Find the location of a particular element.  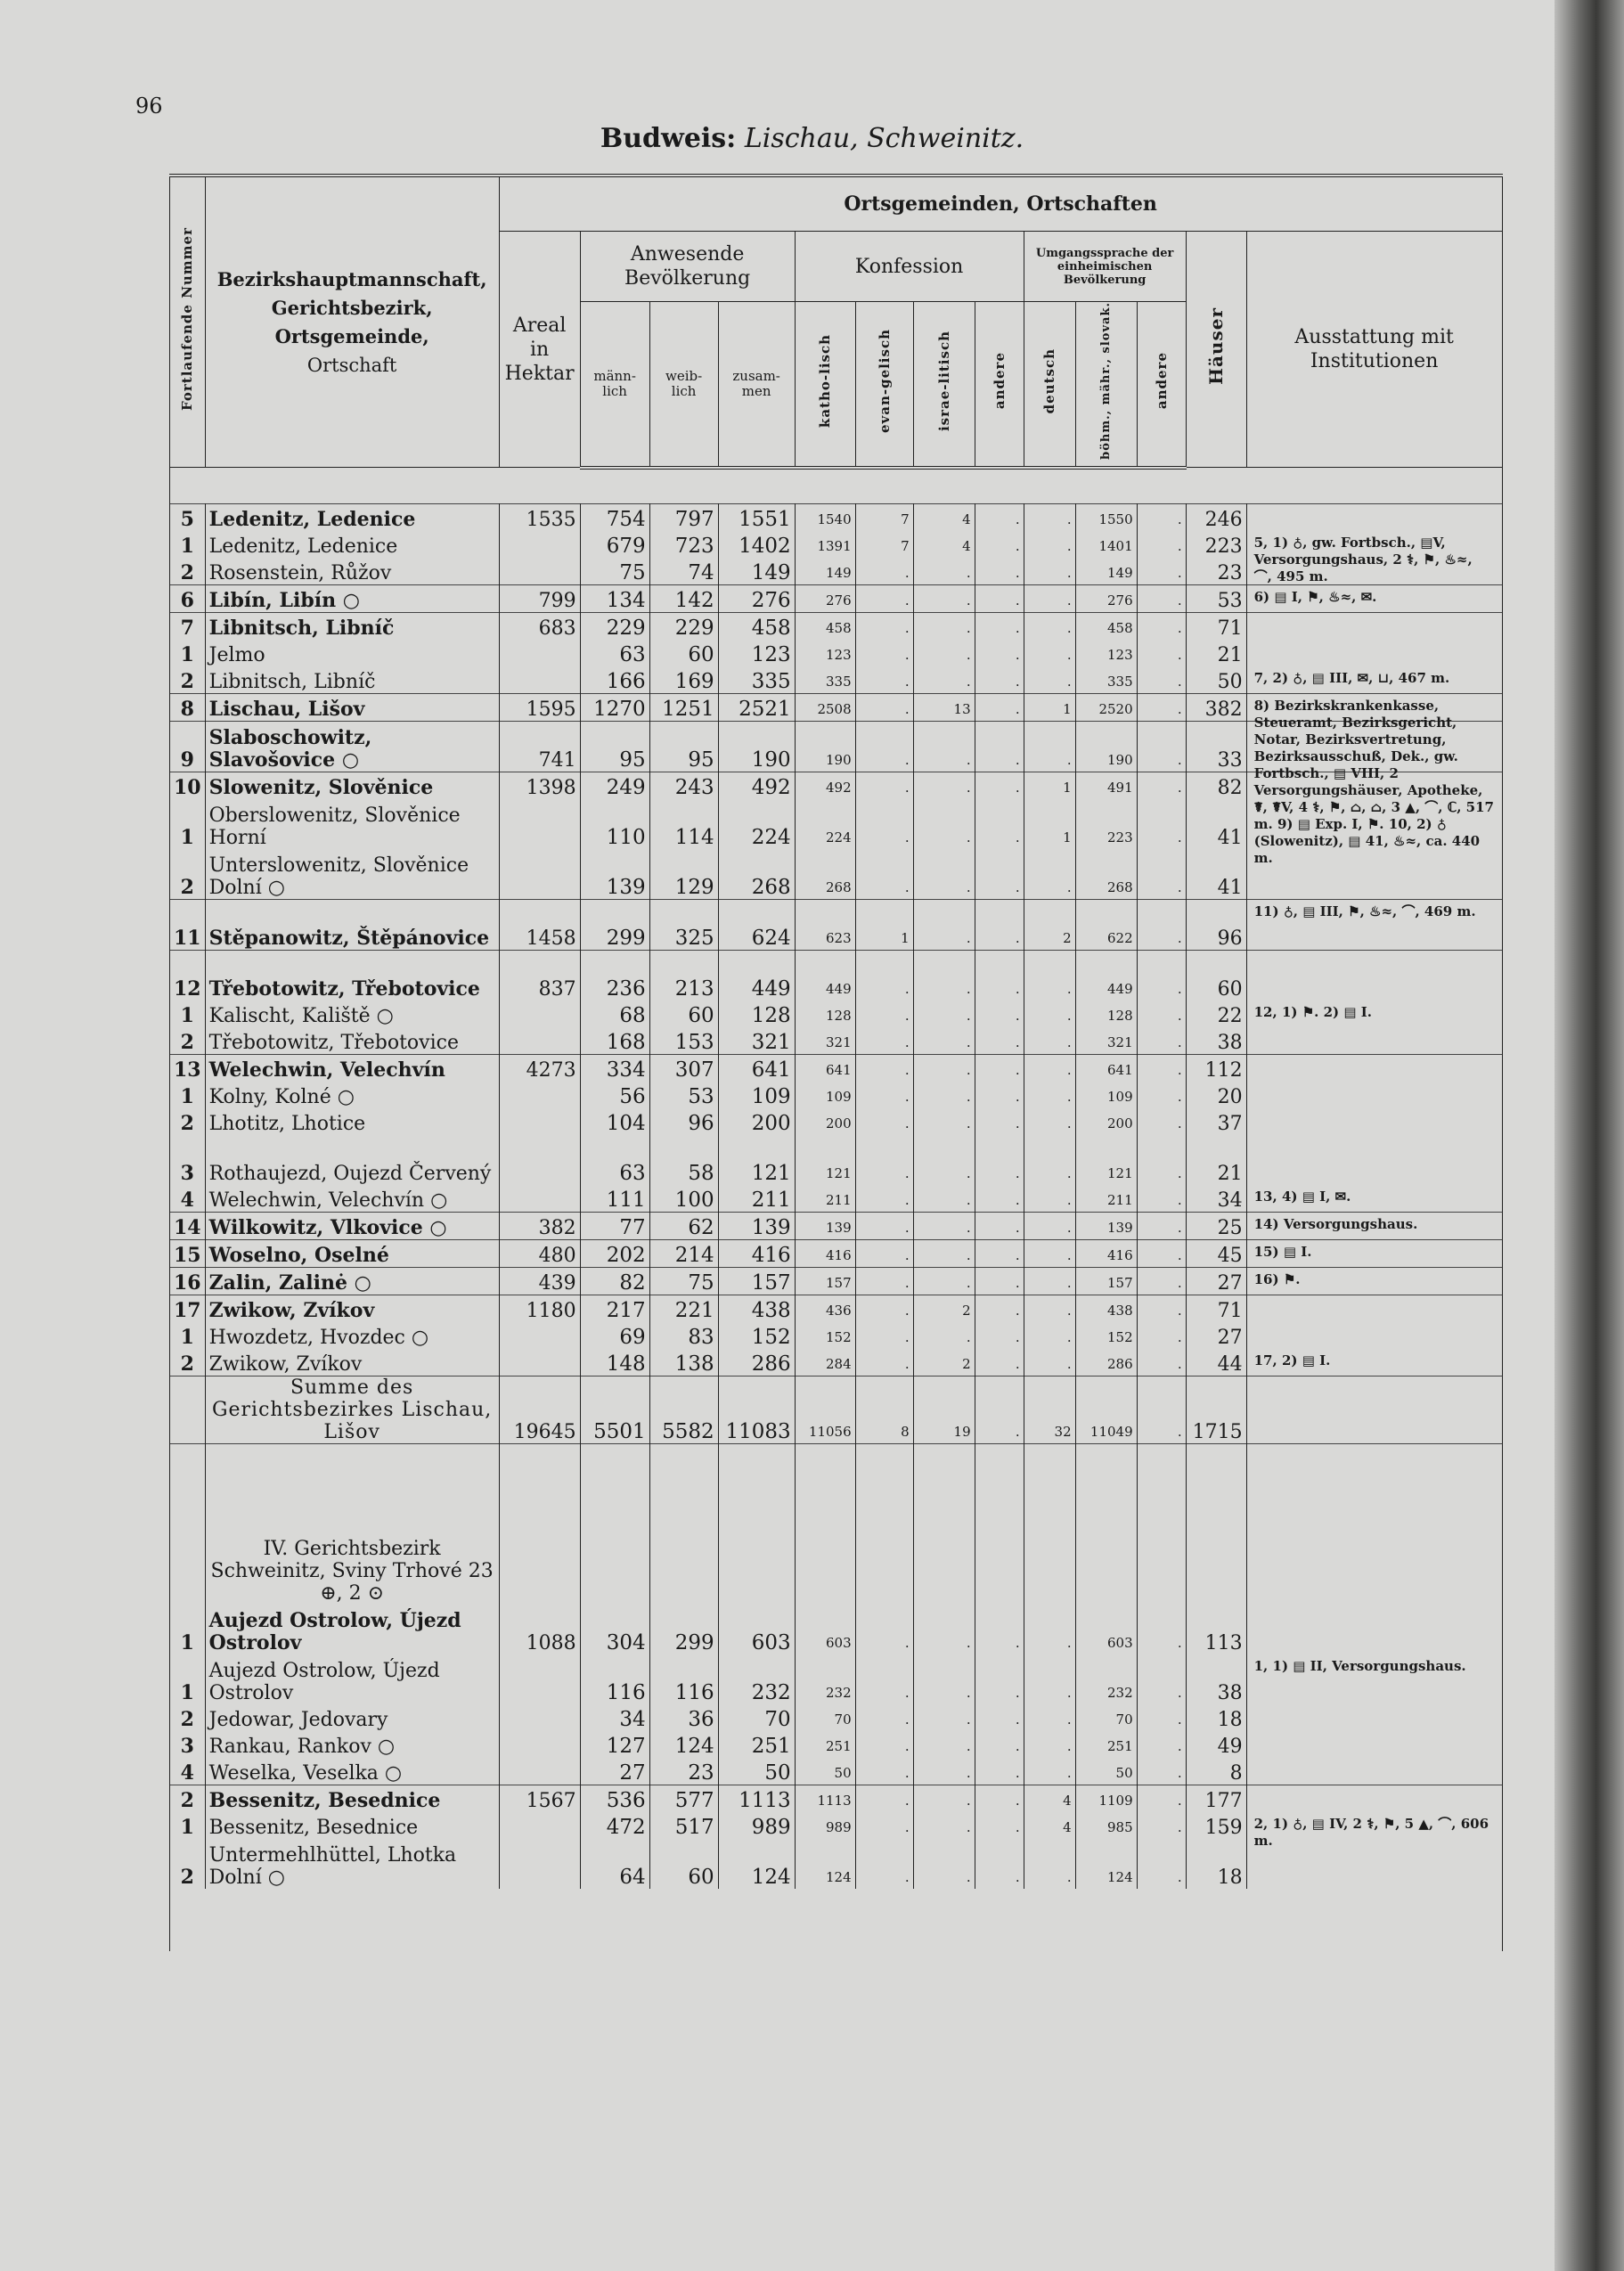

cell-haeuser: 38 is located at coordinates (1216, 1040).